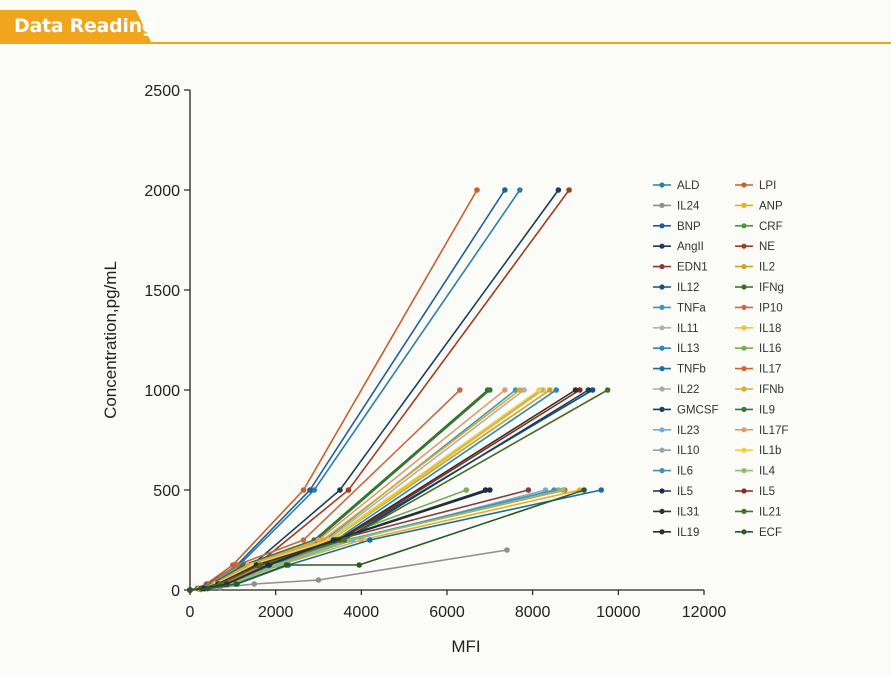 The width and height of the screenshot is (891, 676). I want to click on legend-label: IFNg, so click(771, 288).